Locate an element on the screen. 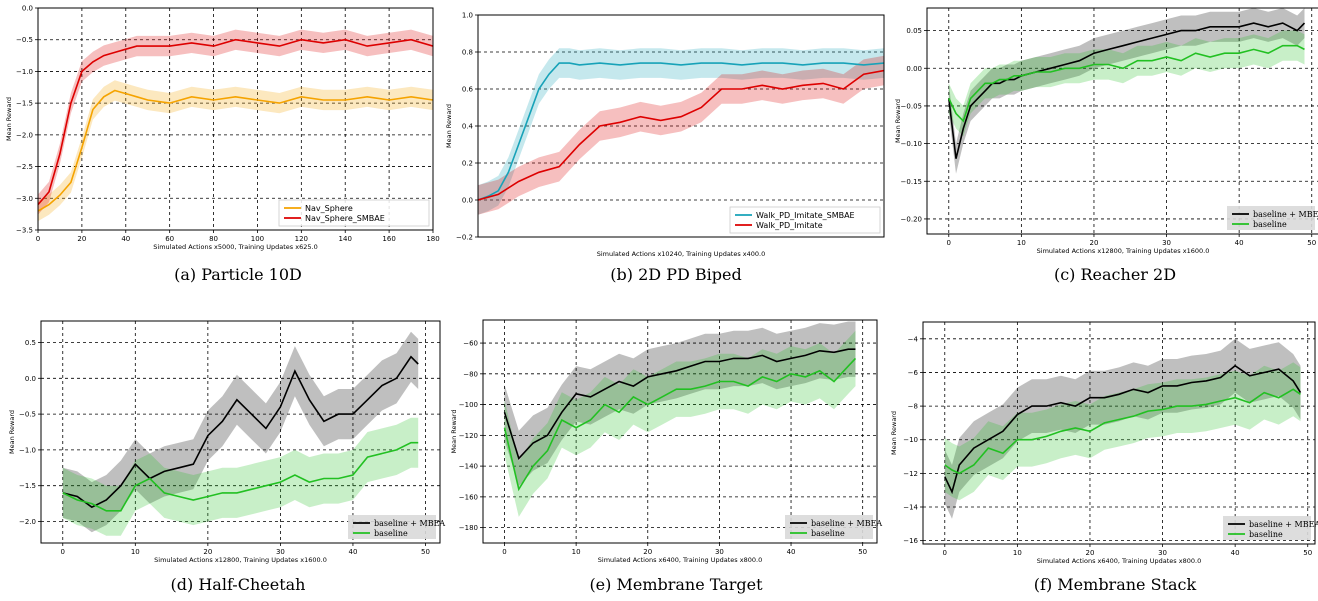 Image resolution: width=1318 pixels, height=601 pixels. y-tick-label: −10 is located at coordinates (910, 440).